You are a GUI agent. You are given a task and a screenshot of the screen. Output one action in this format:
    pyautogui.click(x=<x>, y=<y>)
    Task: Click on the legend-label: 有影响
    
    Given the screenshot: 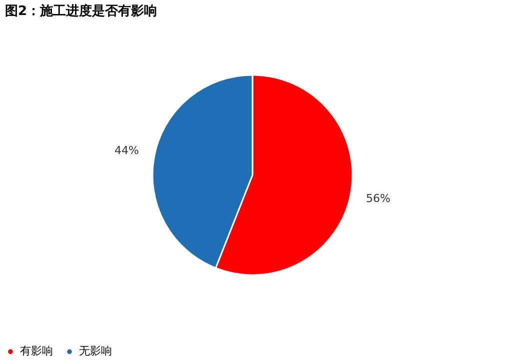 What is the action you would take?
    pyautogui.click(x=36, y=351)
    